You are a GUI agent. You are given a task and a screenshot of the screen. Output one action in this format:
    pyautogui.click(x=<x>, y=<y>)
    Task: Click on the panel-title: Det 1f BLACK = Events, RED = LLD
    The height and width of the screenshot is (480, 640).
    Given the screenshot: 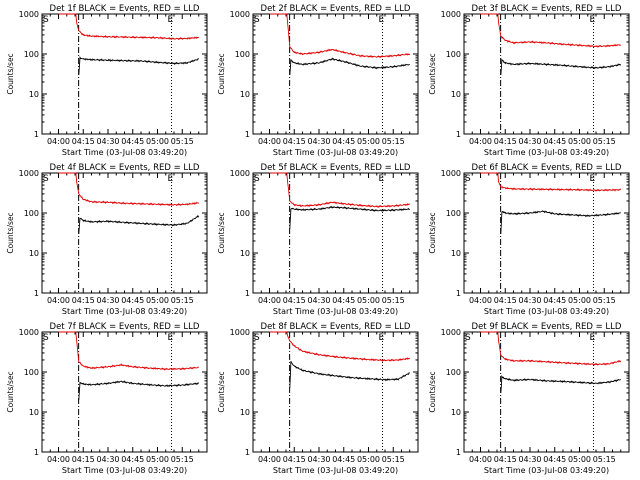 What is the action you would take?
    pyautogui.click(x=125, y=9)
    